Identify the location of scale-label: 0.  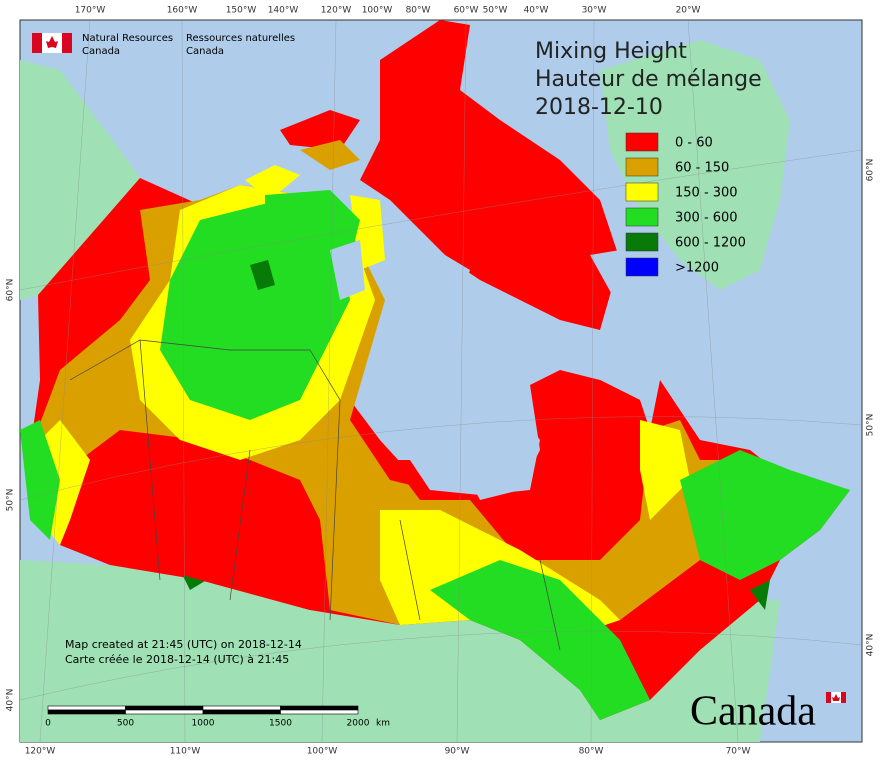
(48, 724).